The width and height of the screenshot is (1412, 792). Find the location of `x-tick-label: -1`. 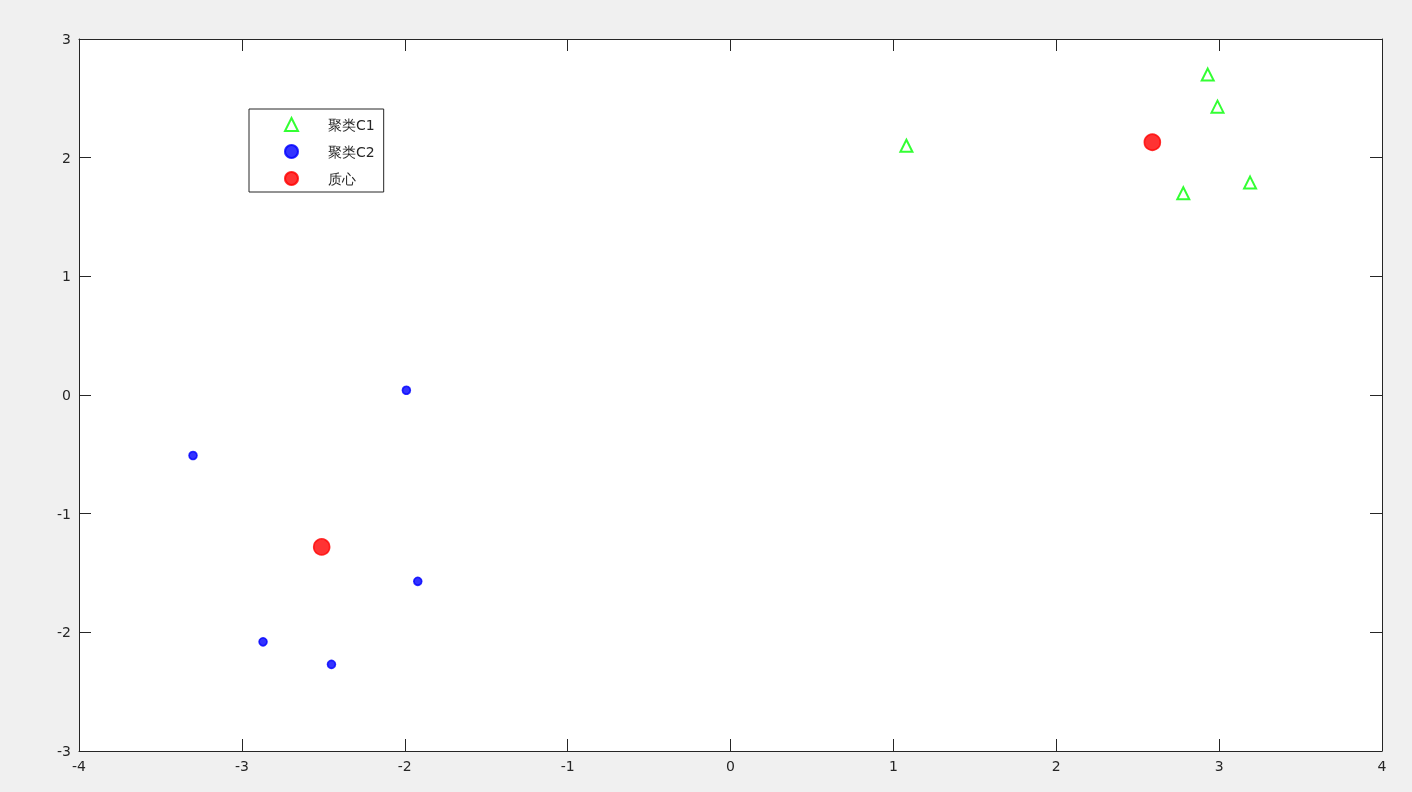

x-tick-label: -1 is located at coordinates (567, 766).